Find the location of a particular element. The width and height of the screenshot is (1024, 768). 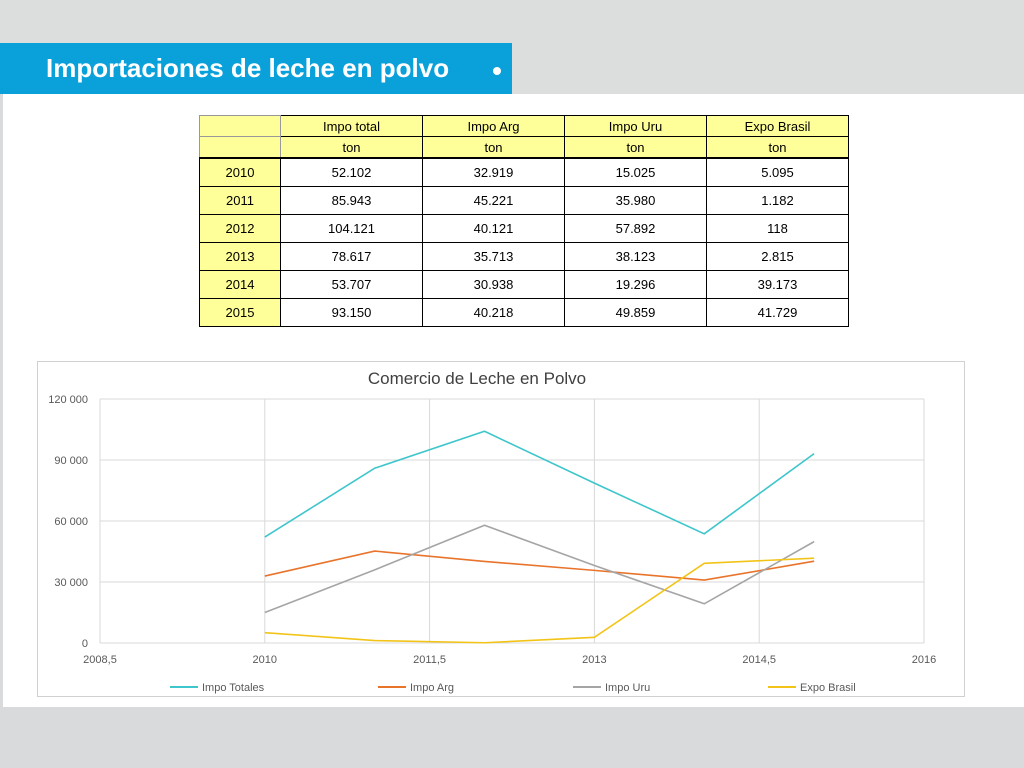

value-cell: 40.121 is located at coordinates (493, 228).